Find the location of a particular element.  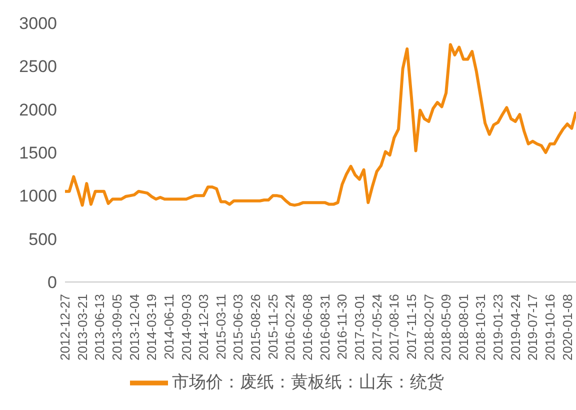

y-tick-label: 2000 is located at coordinates (38, 110).